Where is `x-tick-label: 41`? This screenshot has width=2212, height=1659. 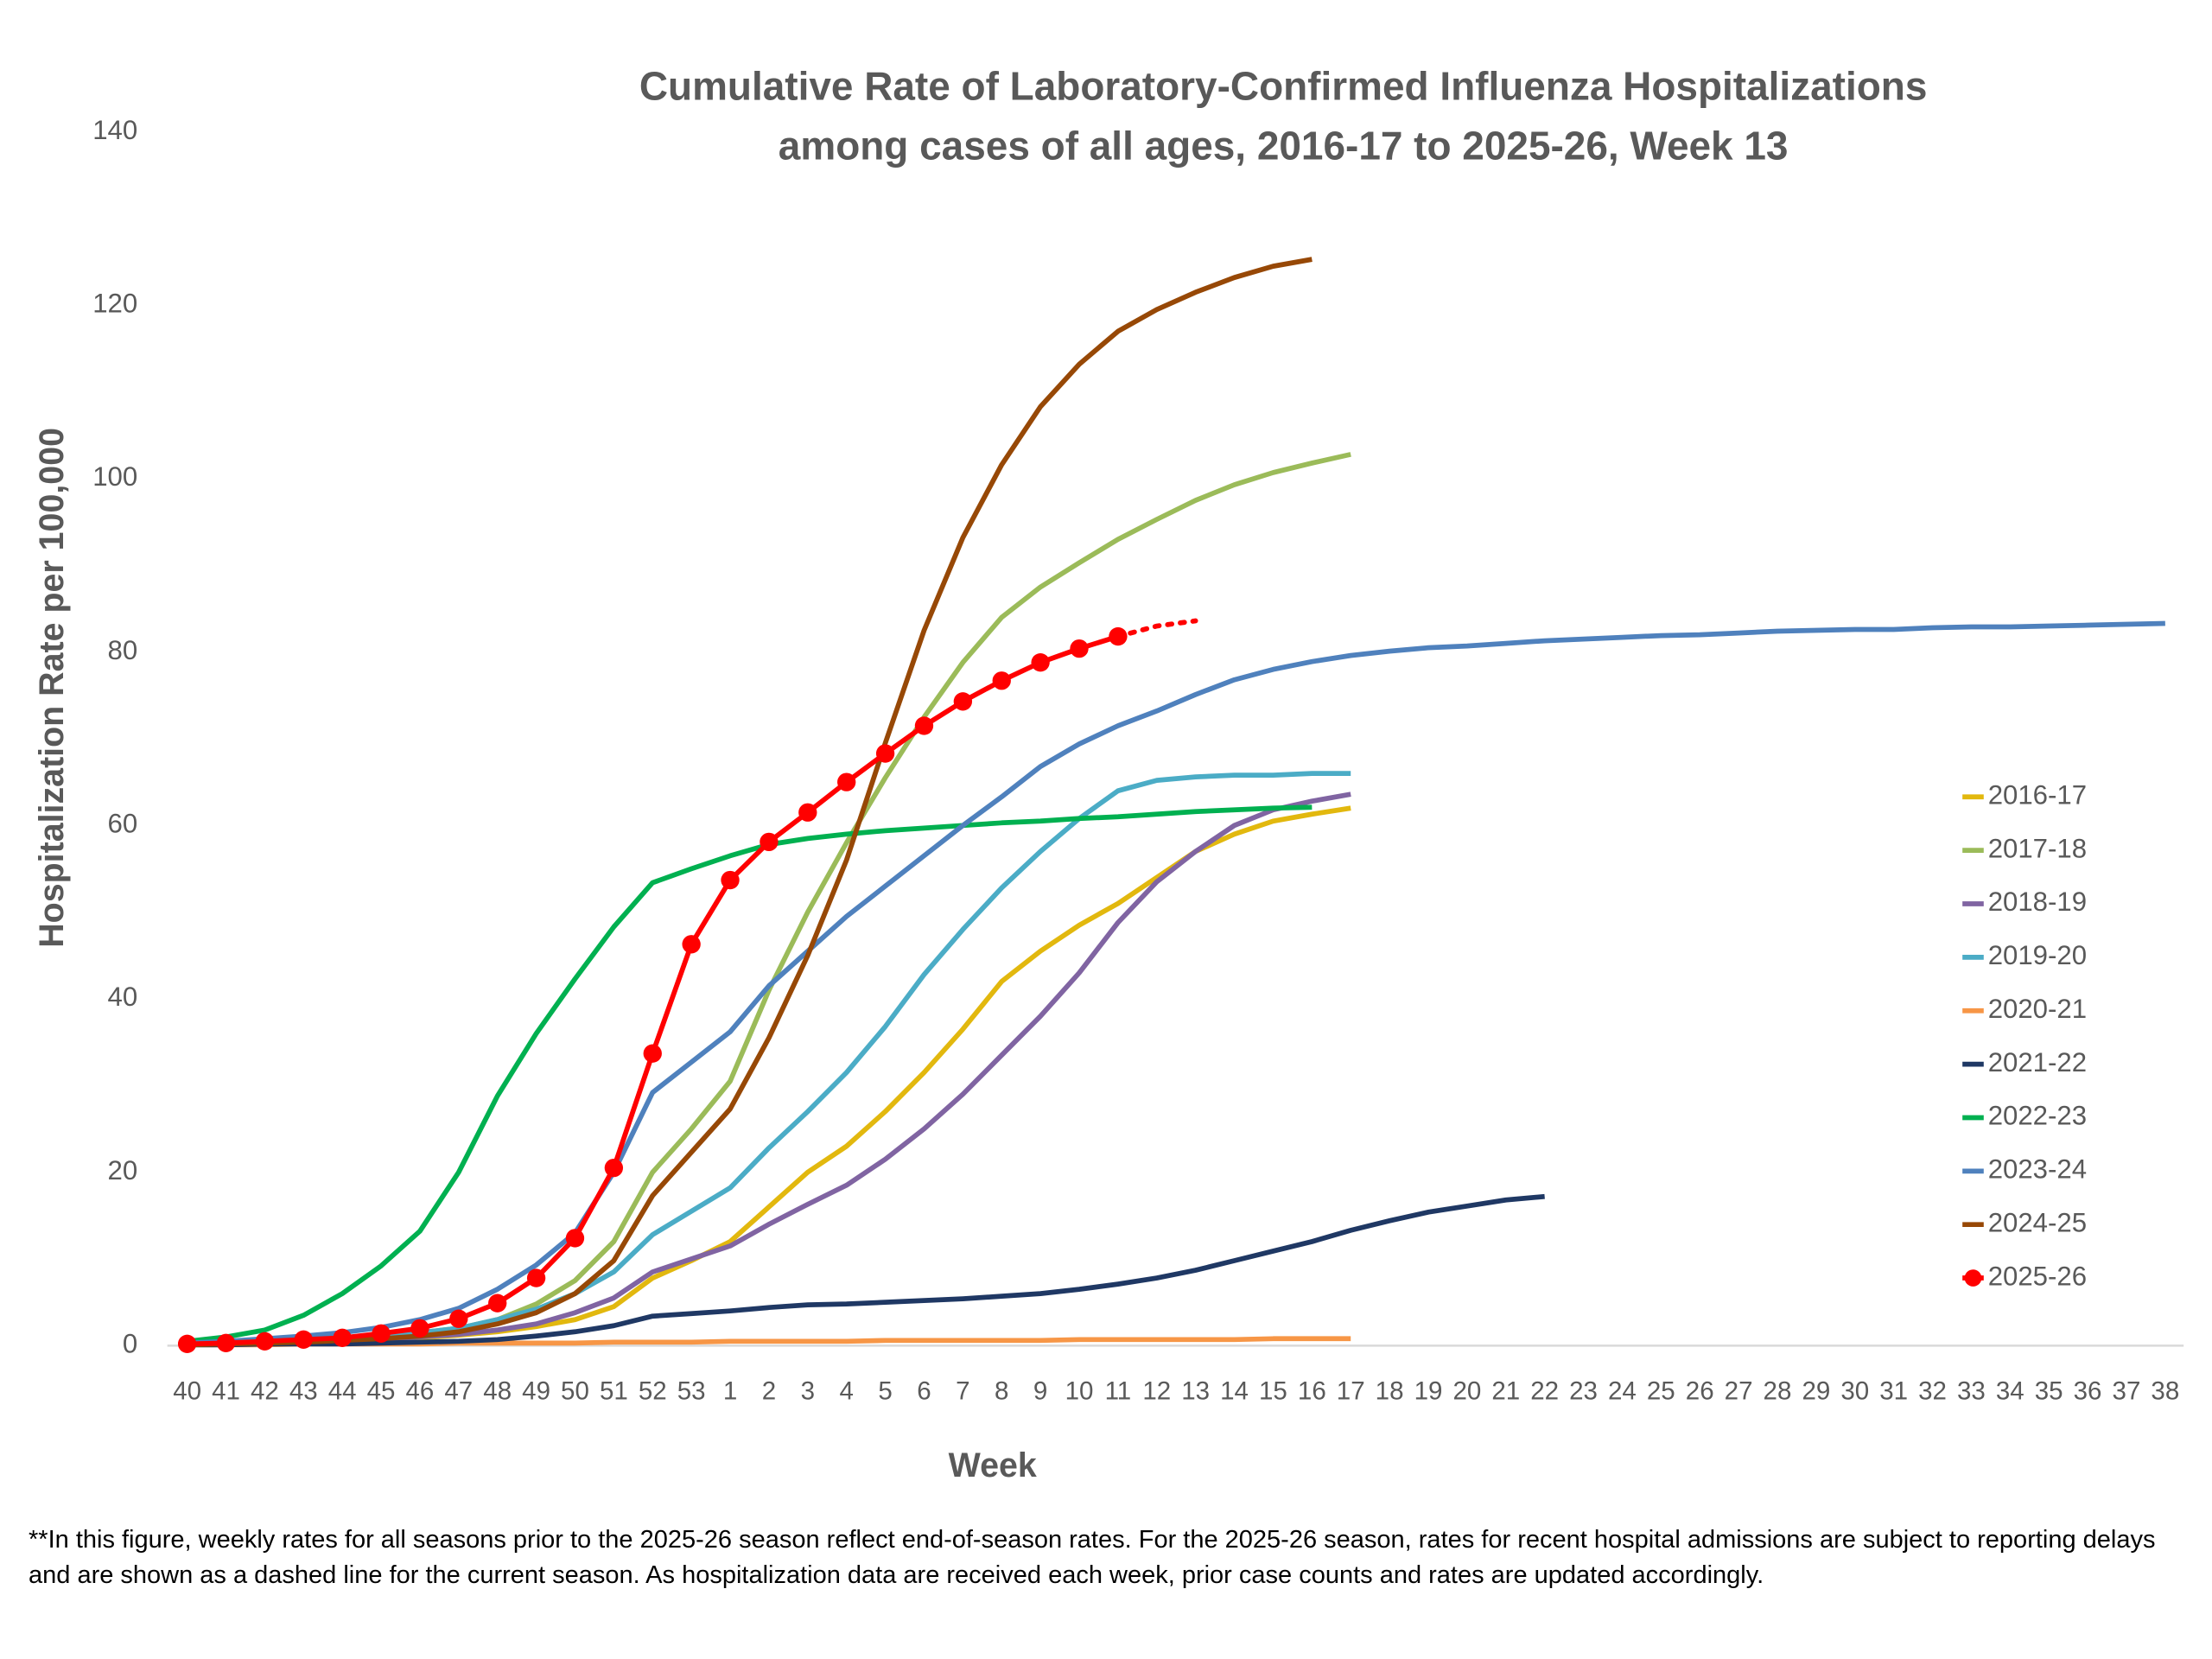 x-tick-label: 41 is located at coordinates (226, 1390).